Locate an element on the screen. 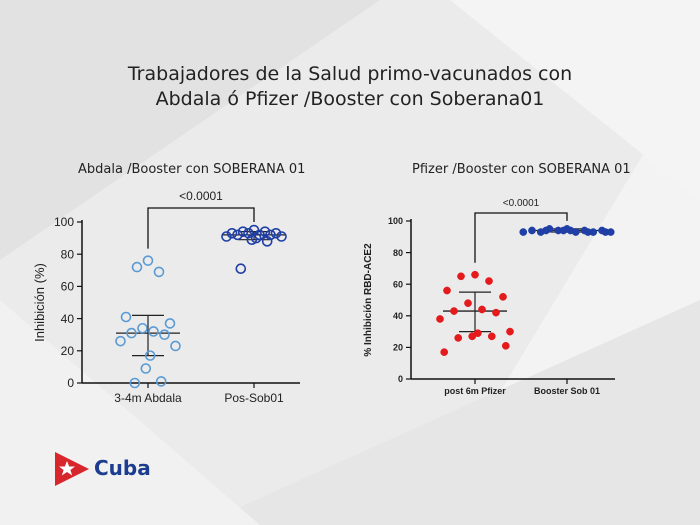  page-title-line2: Abdala ó Pfizer /Booster con Soberana01 is located at coordinates (350, 99).